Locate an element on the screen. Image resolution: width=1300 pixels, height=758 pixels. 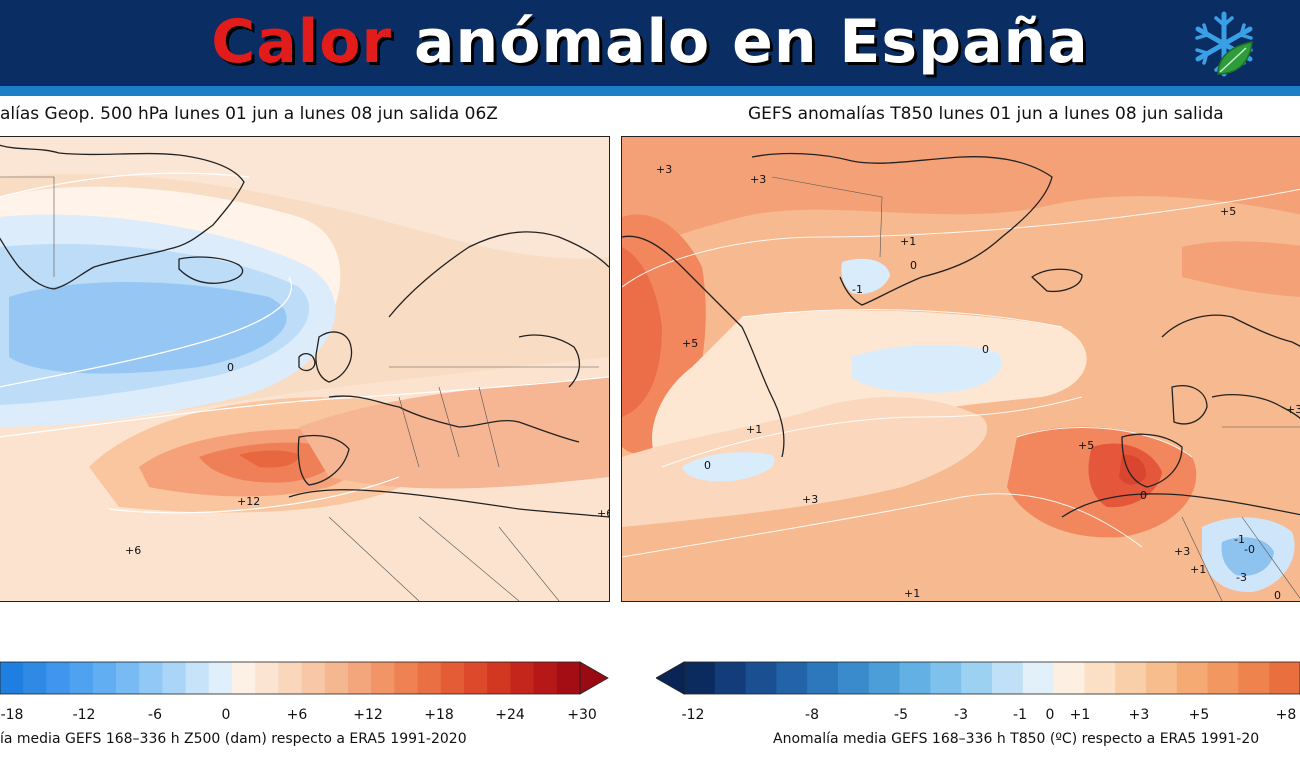
z500-colorbar is located at coordinates (304, 678).